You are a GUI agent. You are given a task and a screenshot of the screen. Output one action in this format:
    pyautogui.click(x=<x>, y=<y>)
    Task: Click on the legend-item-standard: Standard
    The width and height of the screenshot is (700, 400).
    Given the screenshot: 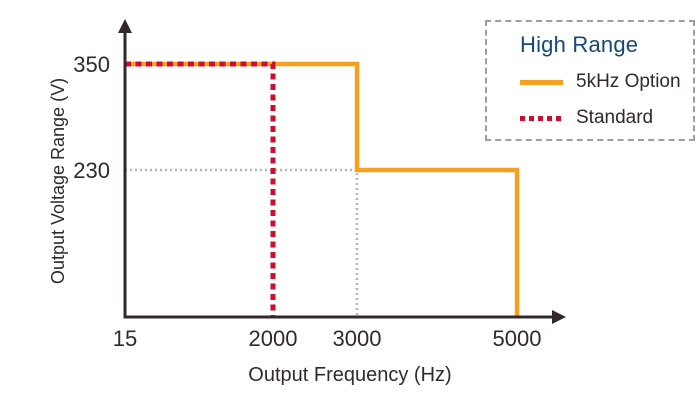 What is the action you would take?
    pyautogui.click(x=606, y=118)
    